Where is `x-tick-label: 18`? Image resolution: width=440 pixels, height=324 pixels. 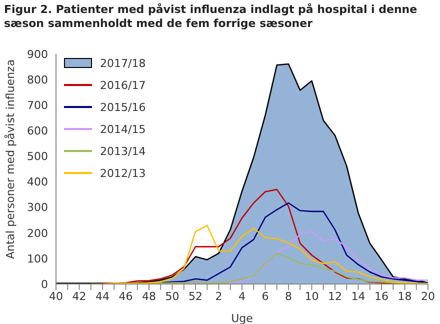
x-tick-label: 18 is located at coordinates (405, 296).